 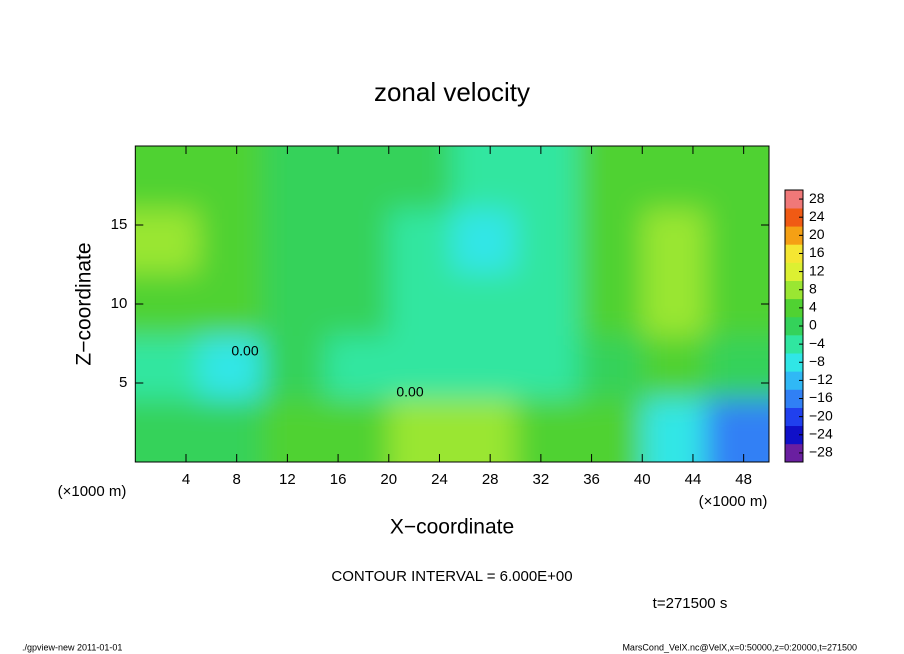 I want to click on colorbar-tick-label: 16, so click(x=817, y=252).